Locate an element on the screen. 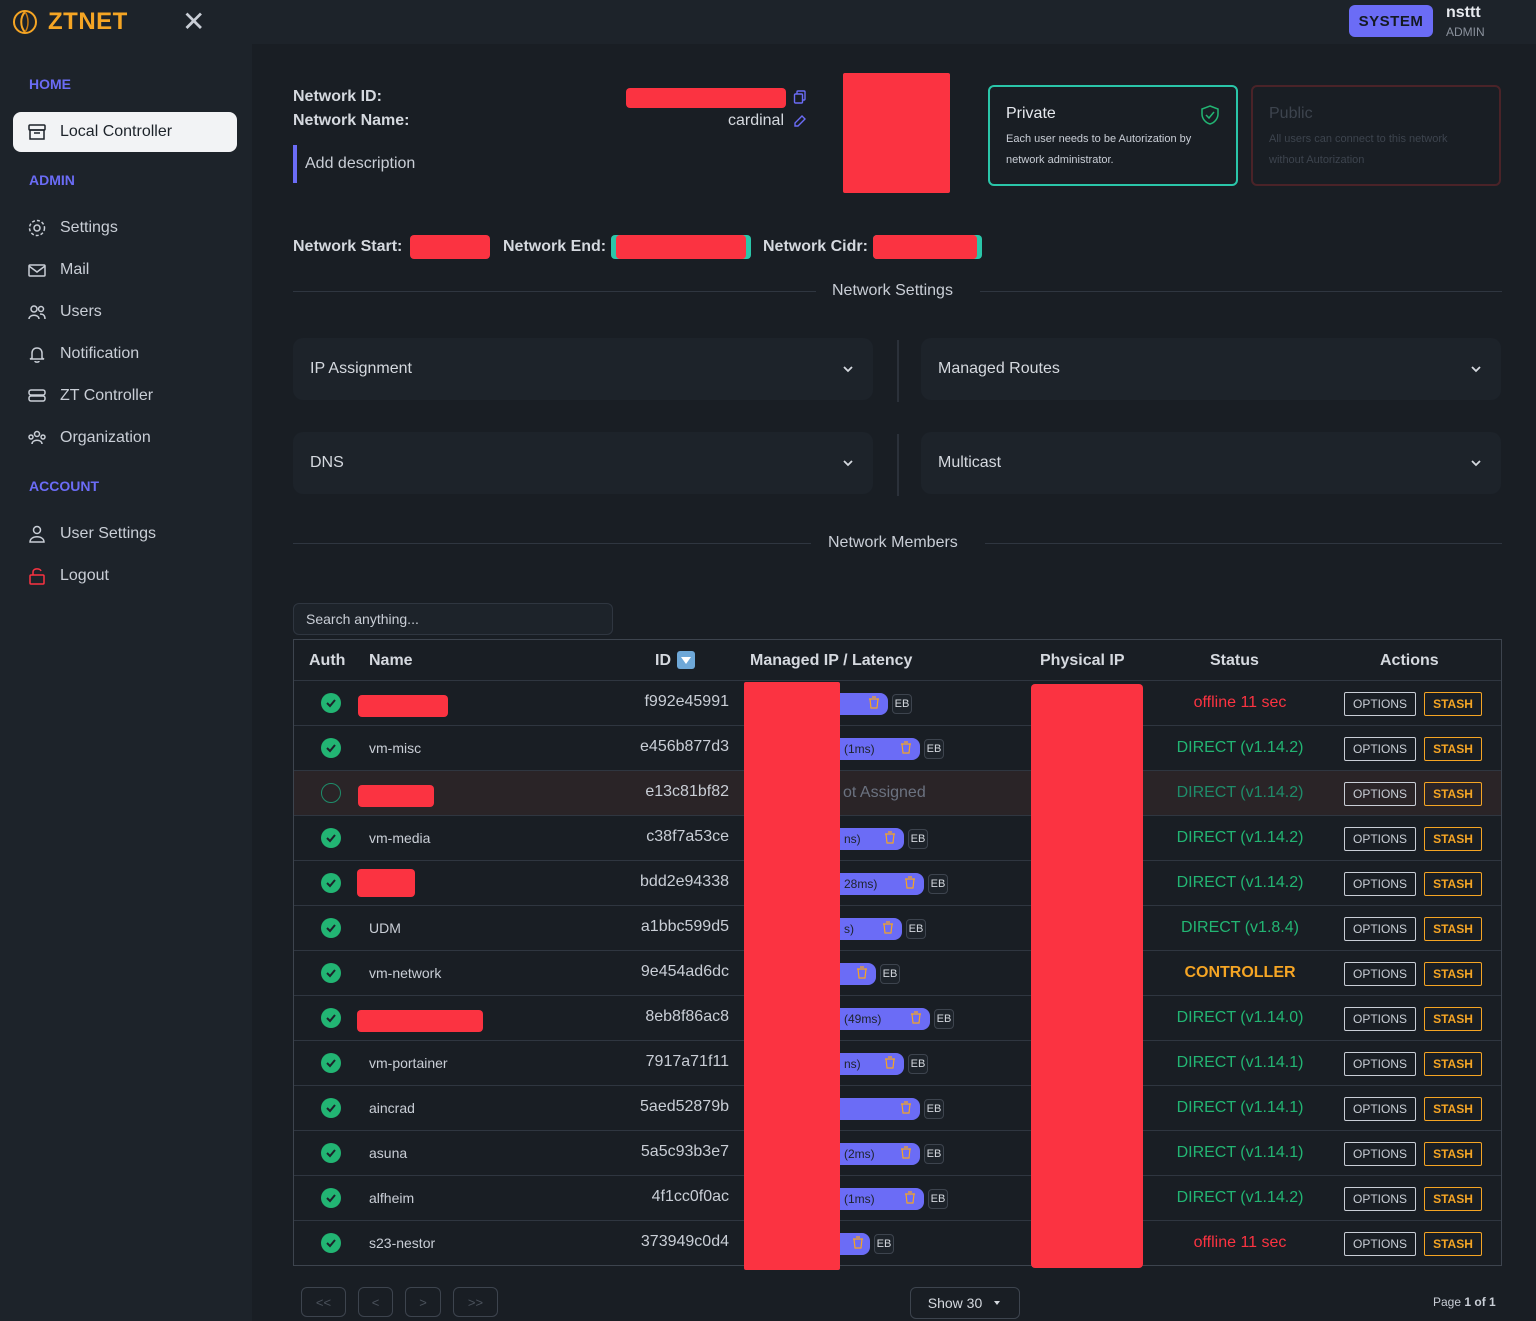 The height and width of the screenshot is (1321, 1536). header-status: Status is located at coordinates (1234, 660).